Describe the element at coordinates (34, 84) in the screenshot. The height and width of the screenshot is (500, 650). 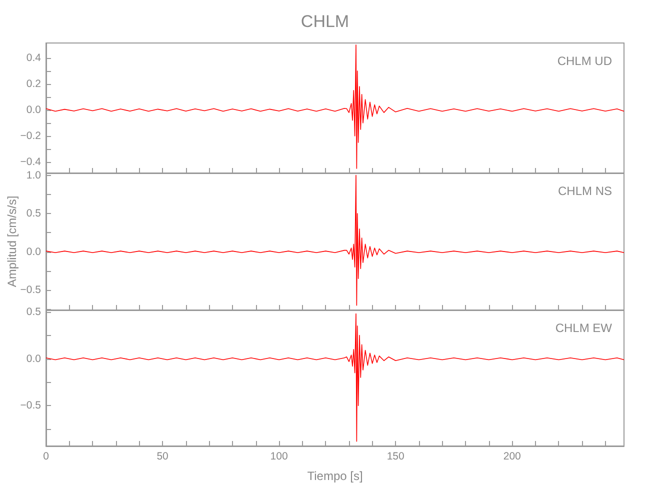
I see `y-tick-label: 0.2` at that location.